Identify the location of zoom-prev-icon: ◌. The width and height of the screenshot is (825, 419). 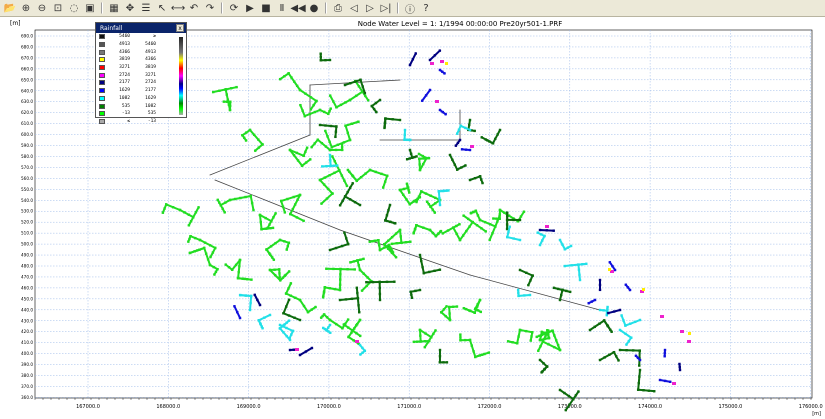
(74, 8).